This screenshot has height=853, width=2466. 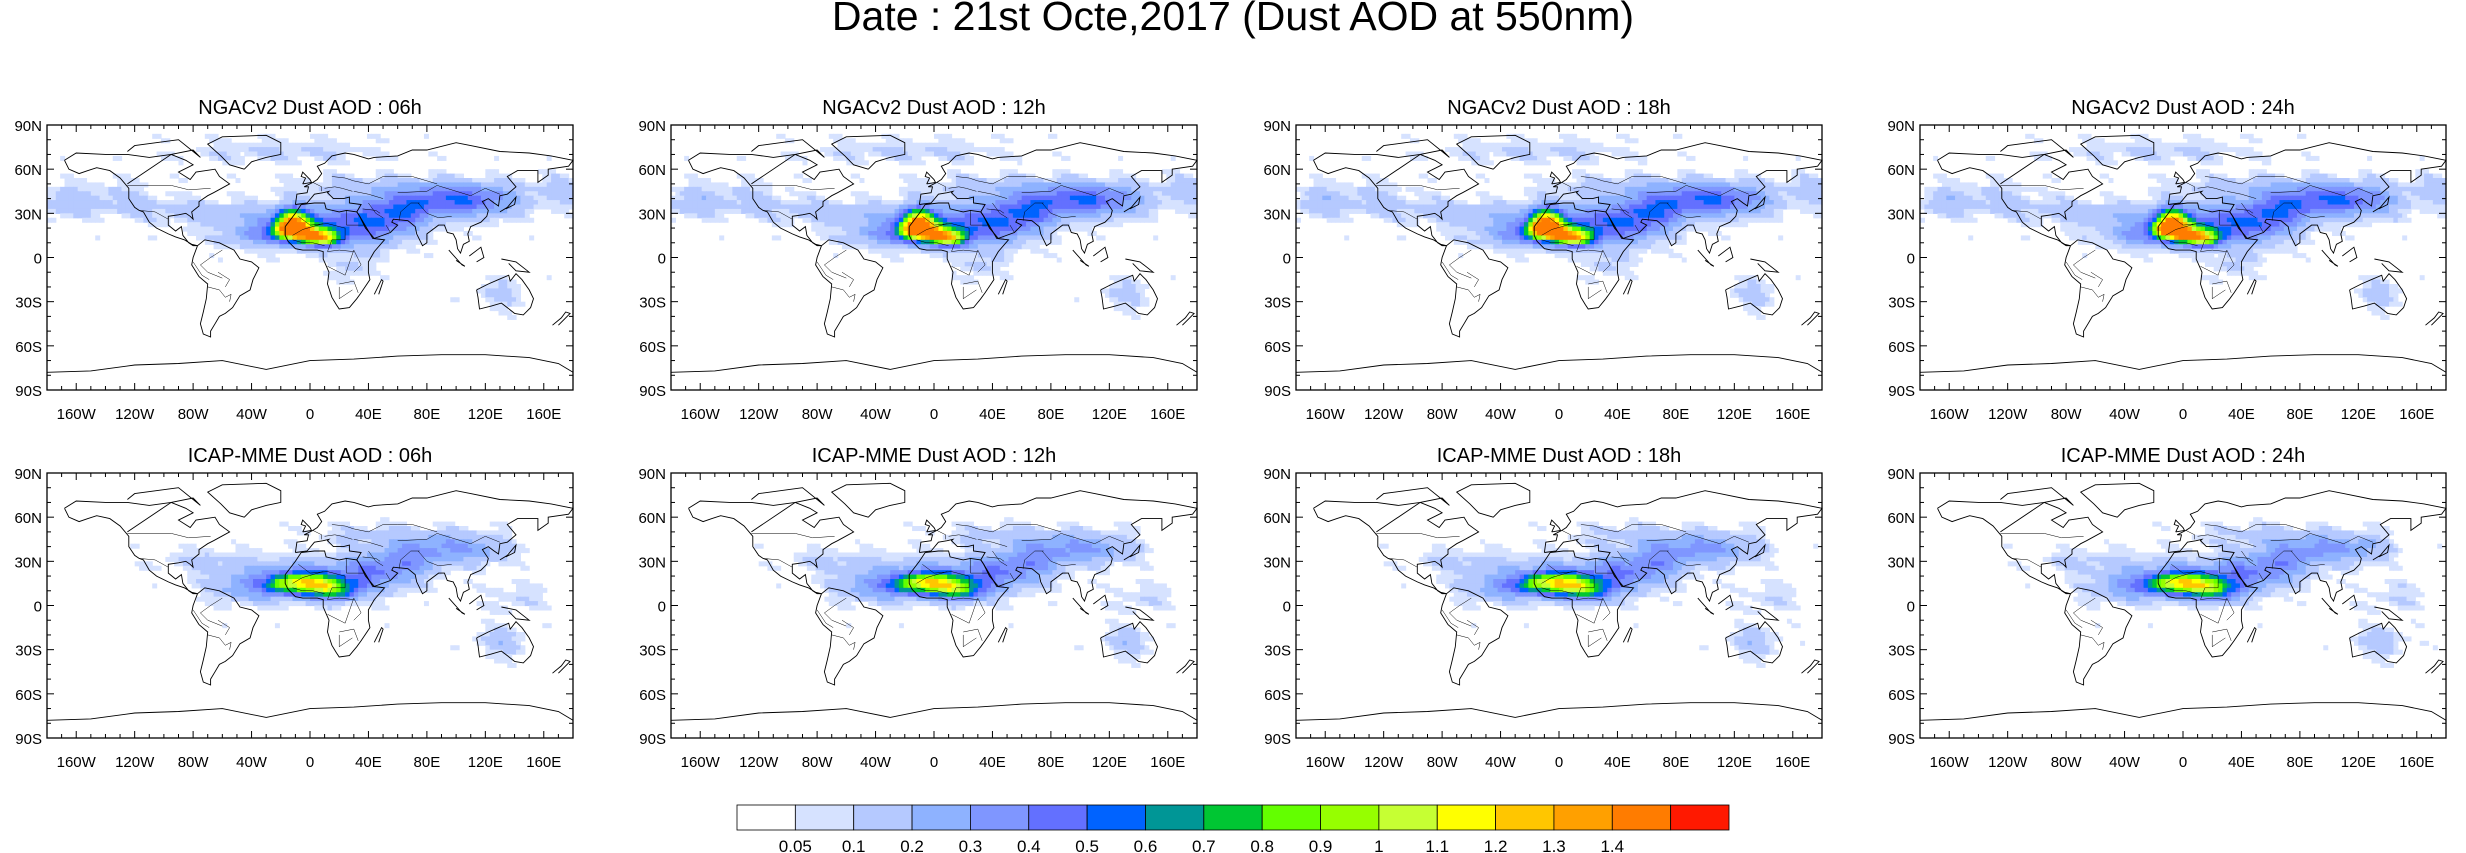 What do you see at coordinates (759, 762) in the screenshot?
I see `lon-tick-label: 120W` at bounding box center [759, 762].